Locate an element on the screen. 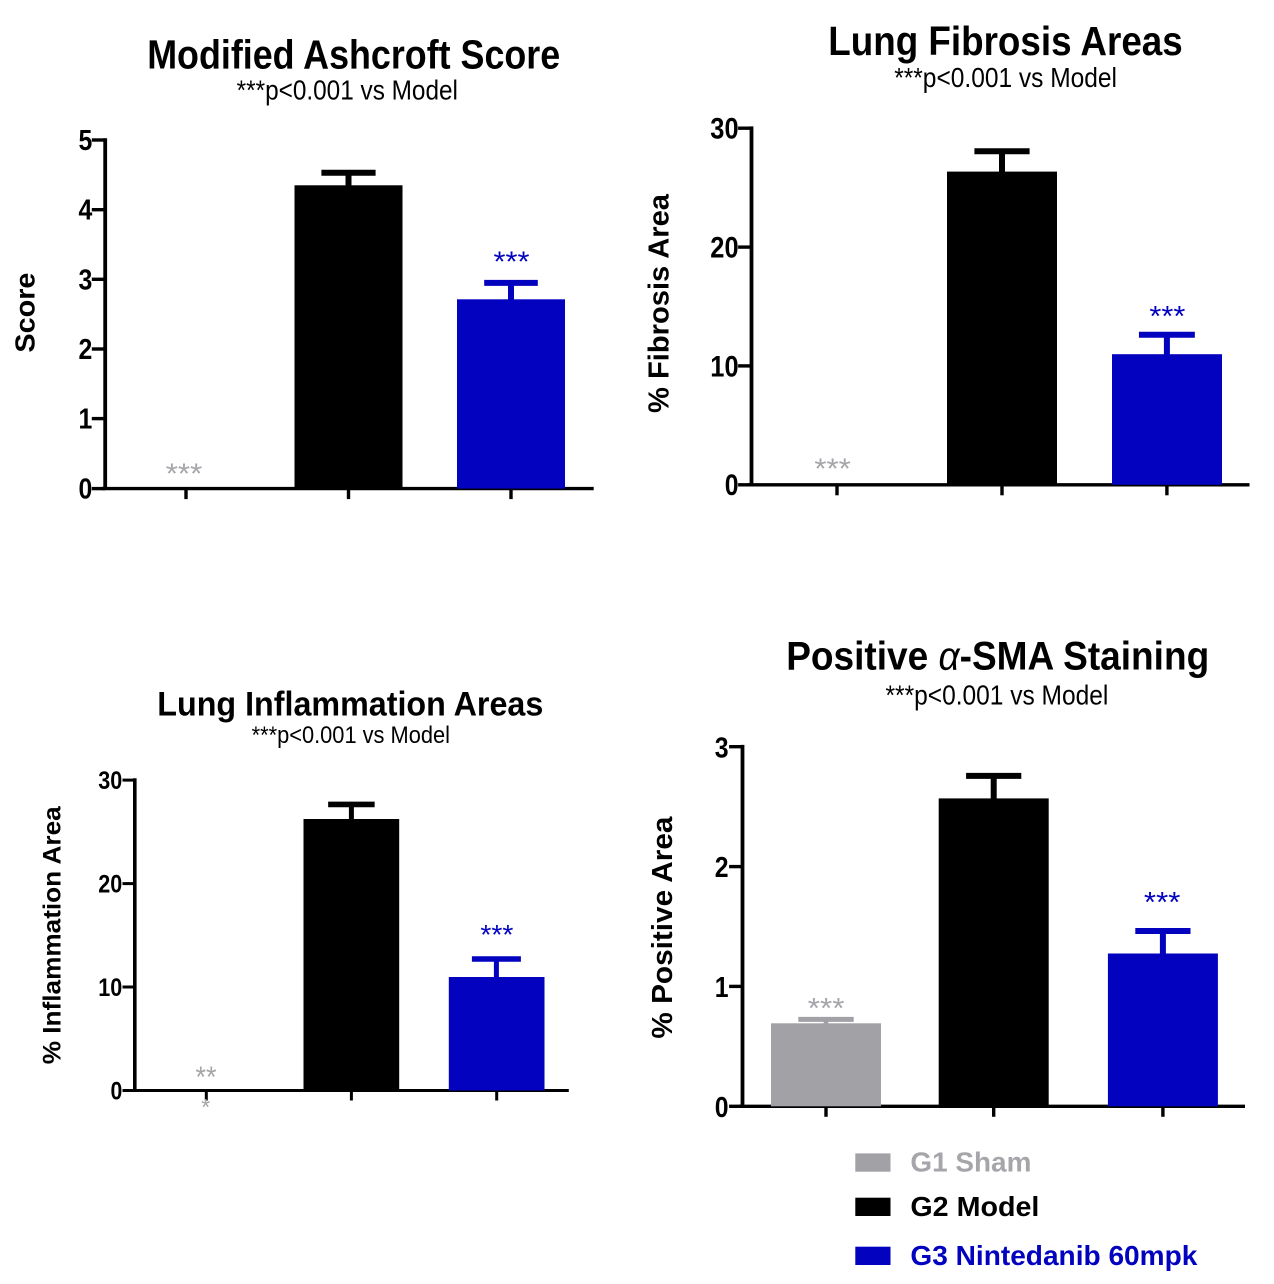 This screenshot has height=1284, width=1274. svg-text: Lung Fibrosis Areas is located at coordinates (1005, 41).